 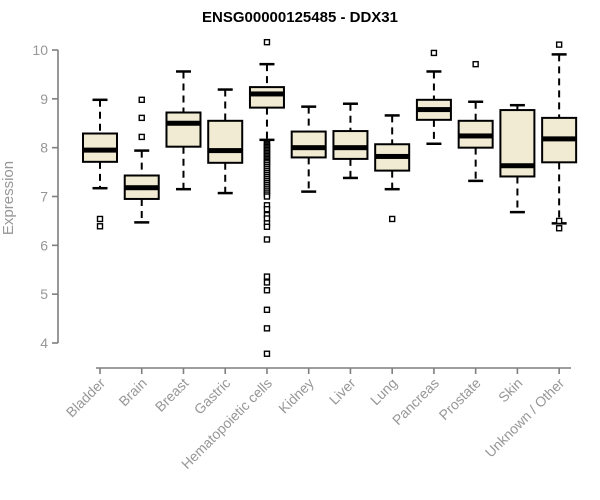 I want to click on x-category-label-unknown-other: Unknown / Other, so click(x=525, y=418).